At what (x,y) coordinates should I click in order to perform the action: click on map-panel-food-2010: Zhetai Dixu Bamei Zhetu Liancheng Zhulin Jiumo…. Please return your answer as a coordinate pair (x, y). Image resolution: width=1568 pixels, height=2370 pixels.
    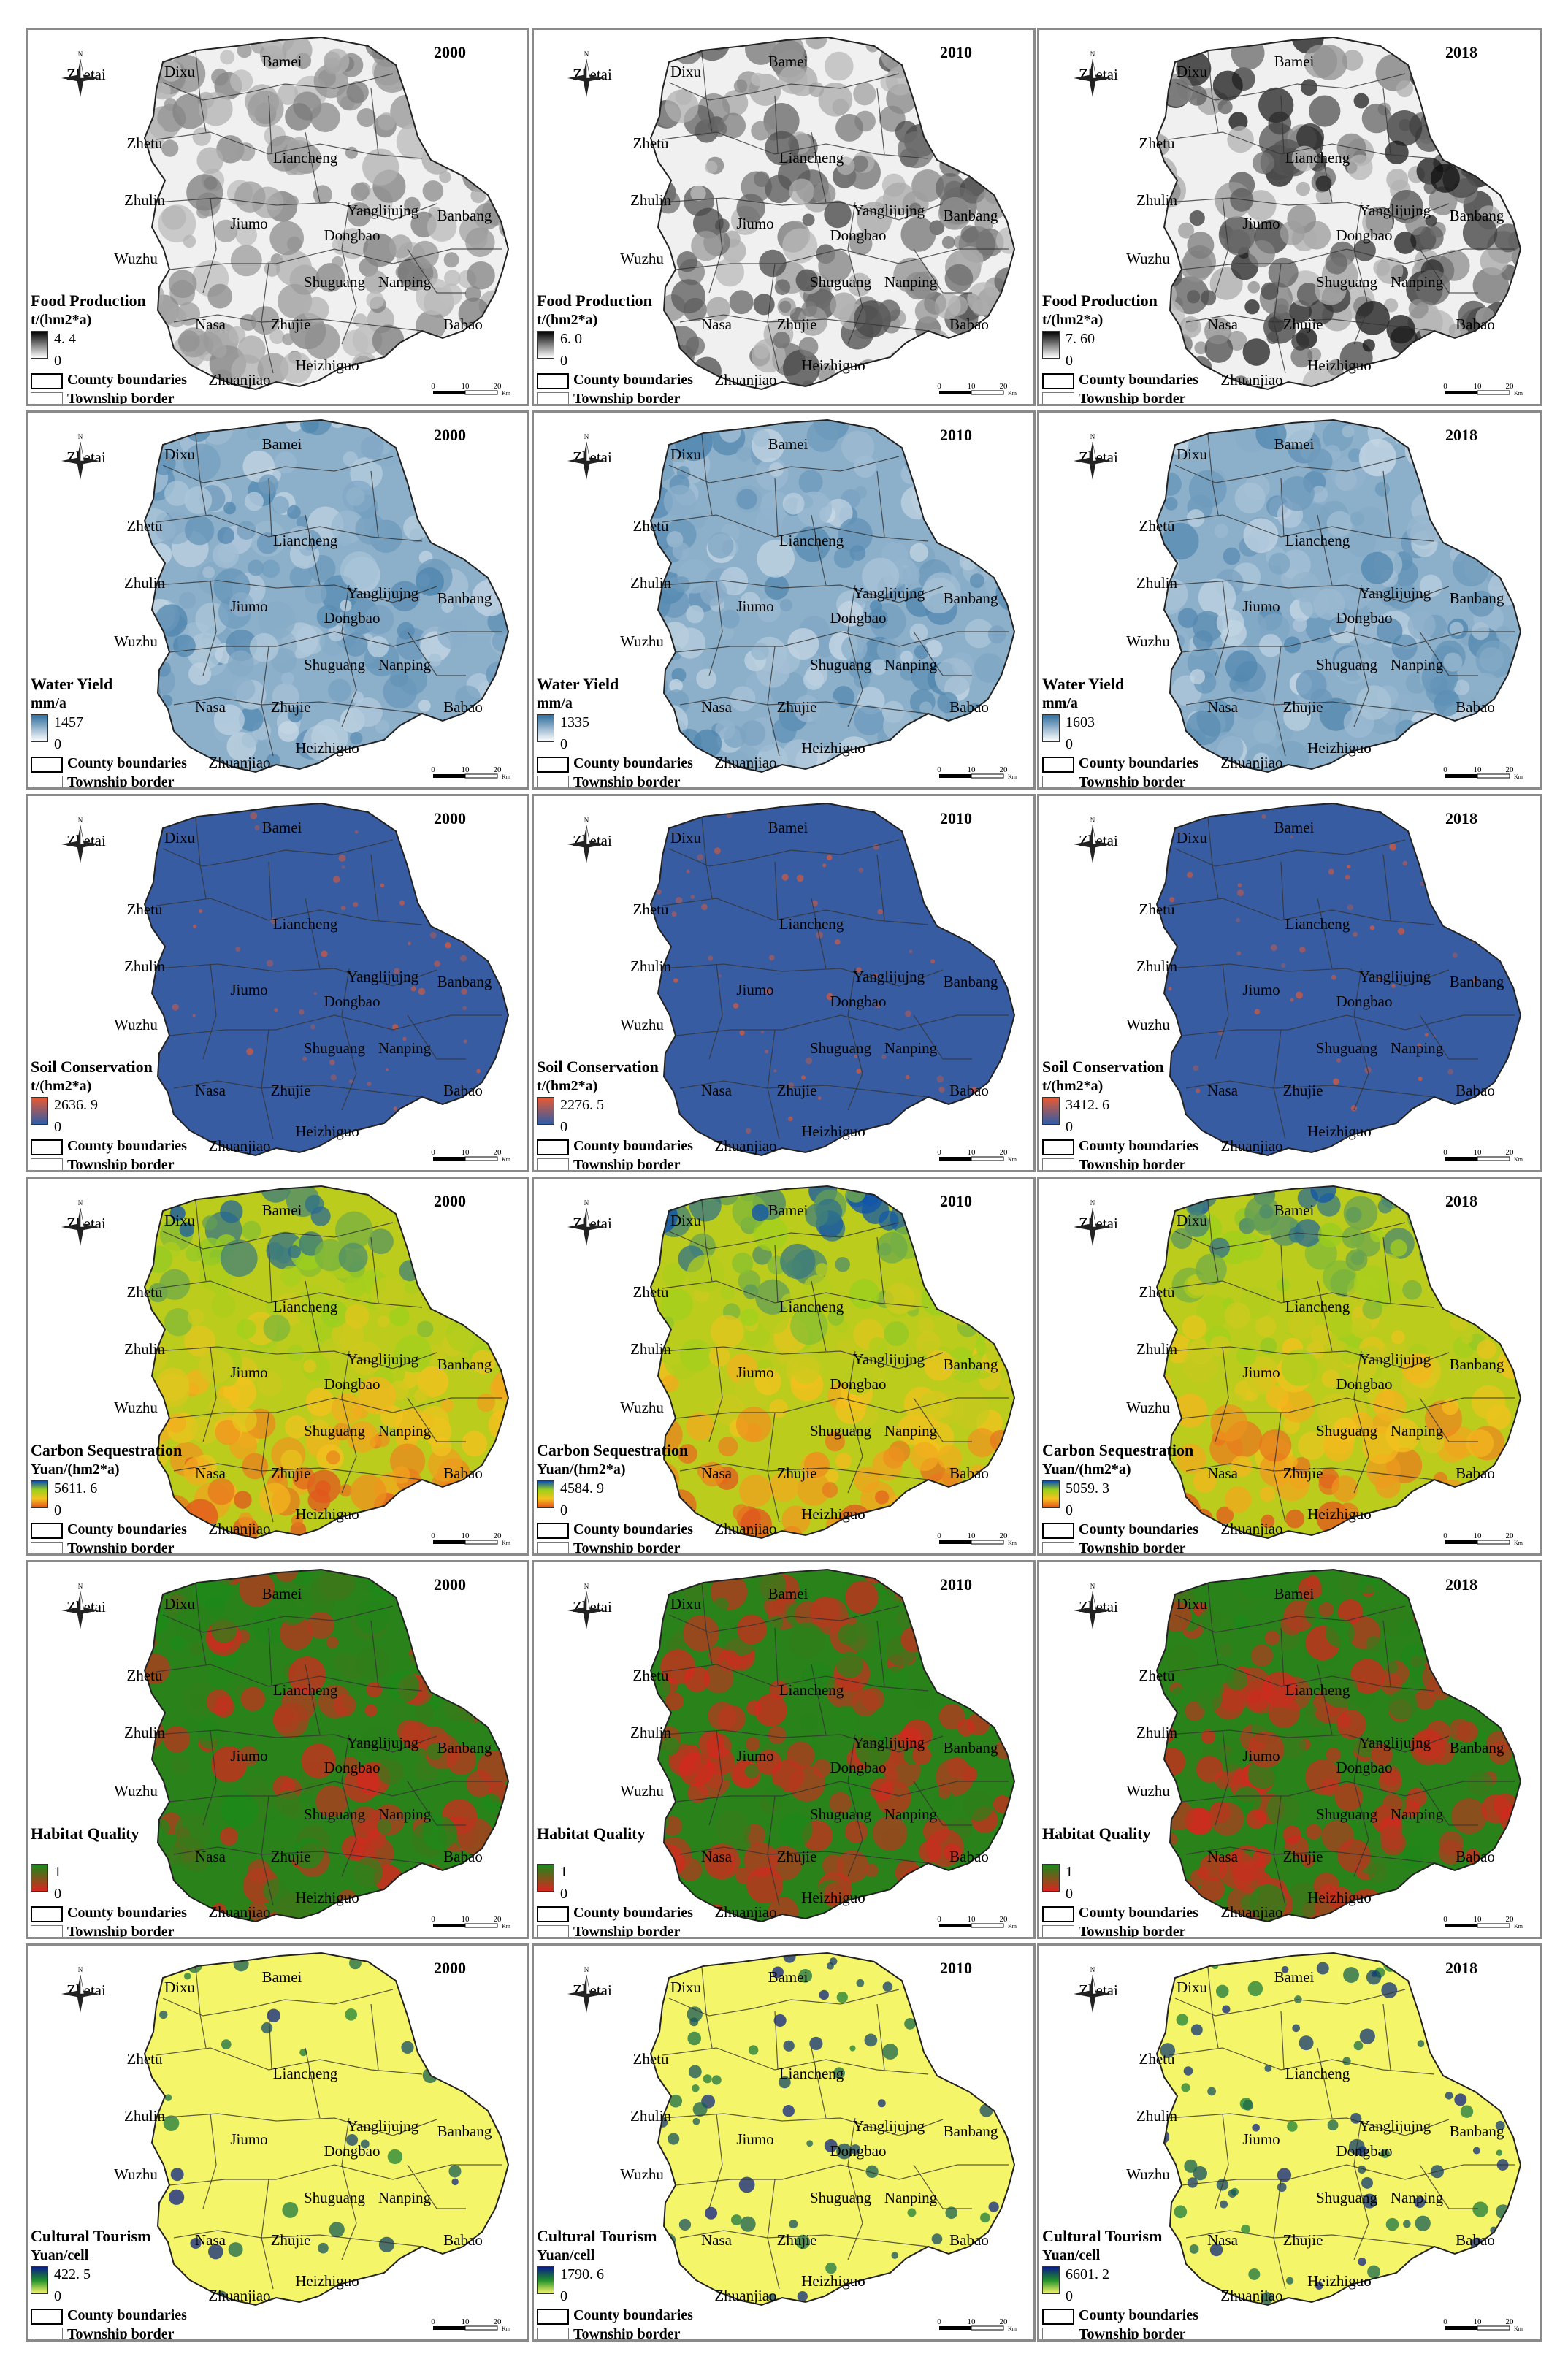
    Looking at the image, I should click on (784, 217).